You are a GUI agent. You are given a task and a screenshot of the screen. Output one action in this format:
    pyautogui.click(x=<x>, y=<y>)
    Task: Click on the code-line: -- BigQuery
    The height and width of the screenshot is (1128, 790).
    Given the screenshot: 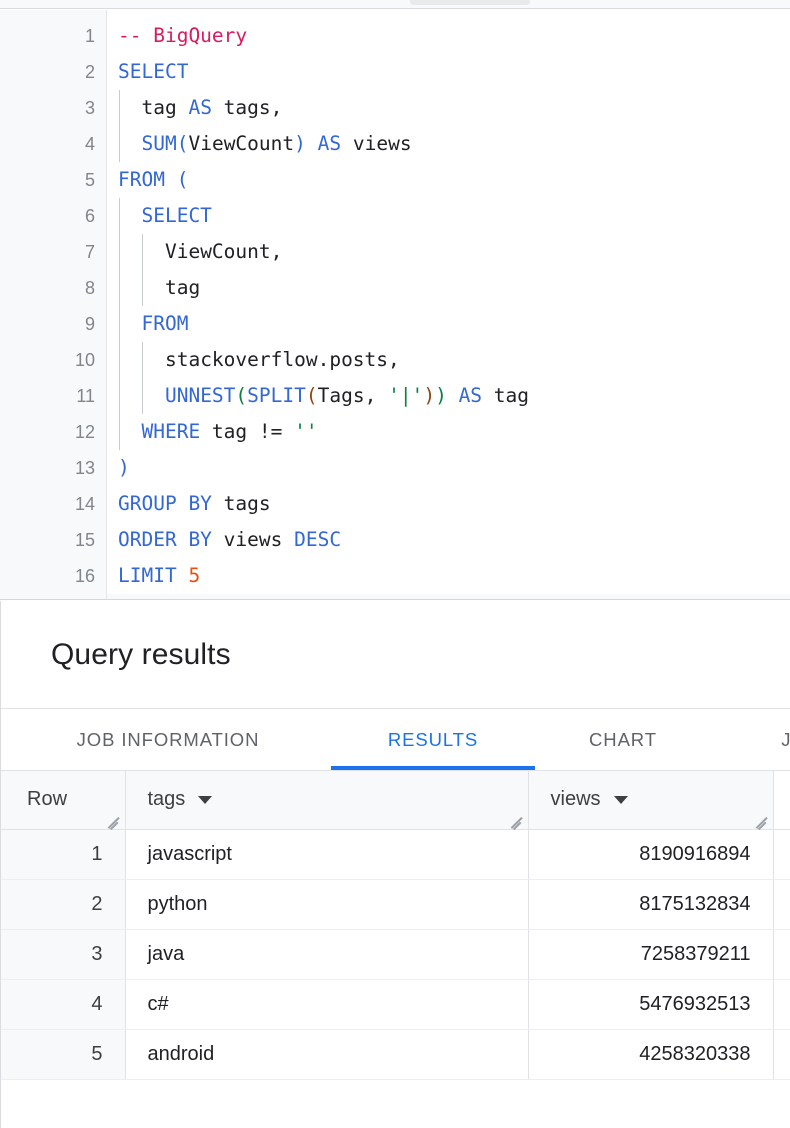 What is the action you would take?
    pyautogui.click(x=448, y=36)
    